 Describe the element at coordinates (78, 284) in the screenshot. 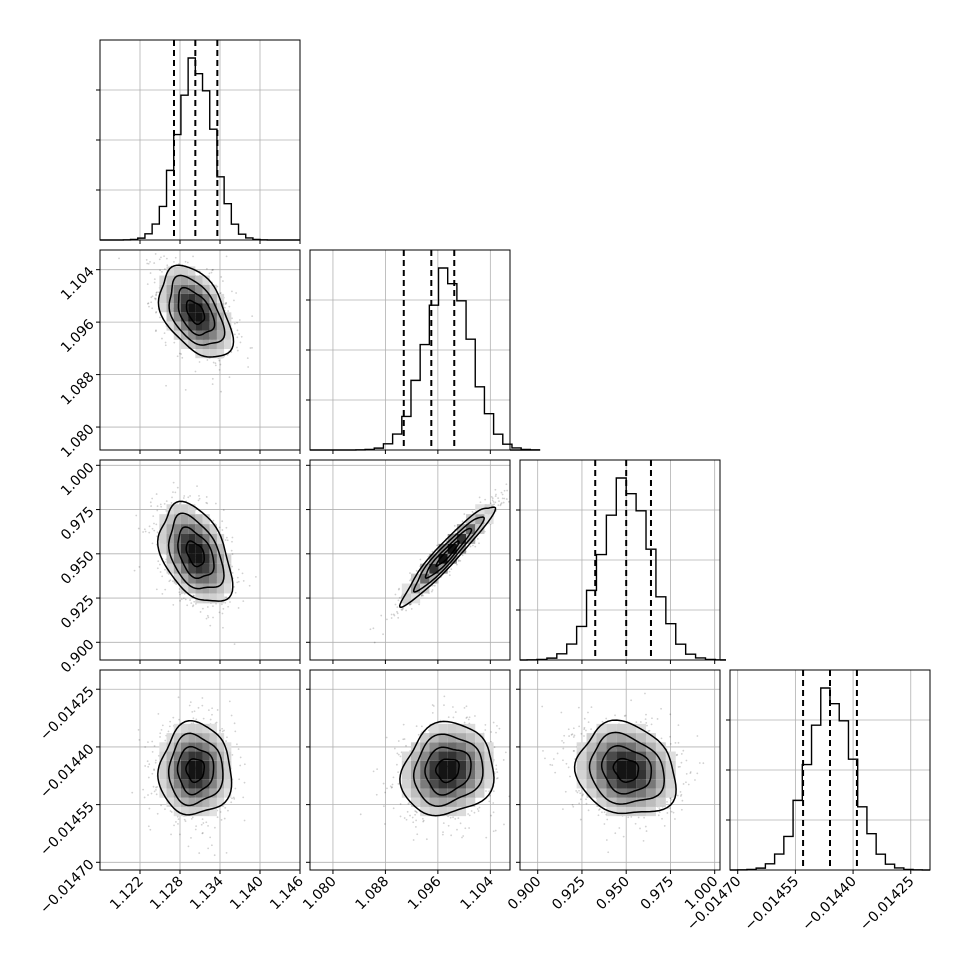

I see `y-tick-label: 1.104` at that location.